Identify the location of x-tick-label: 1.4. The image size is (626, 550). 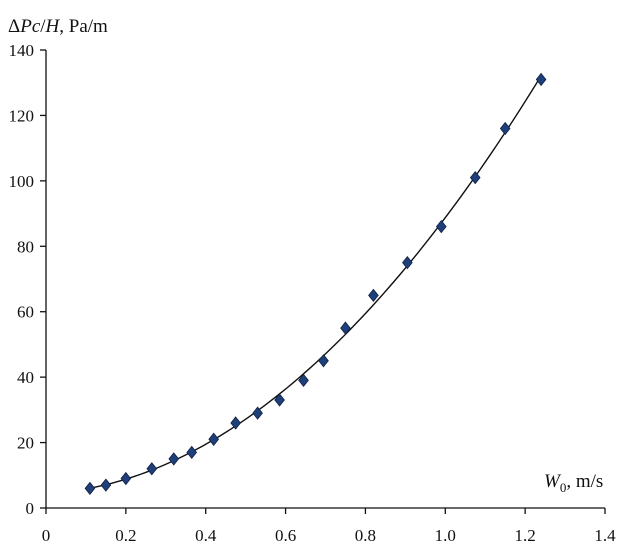
(605, 535).